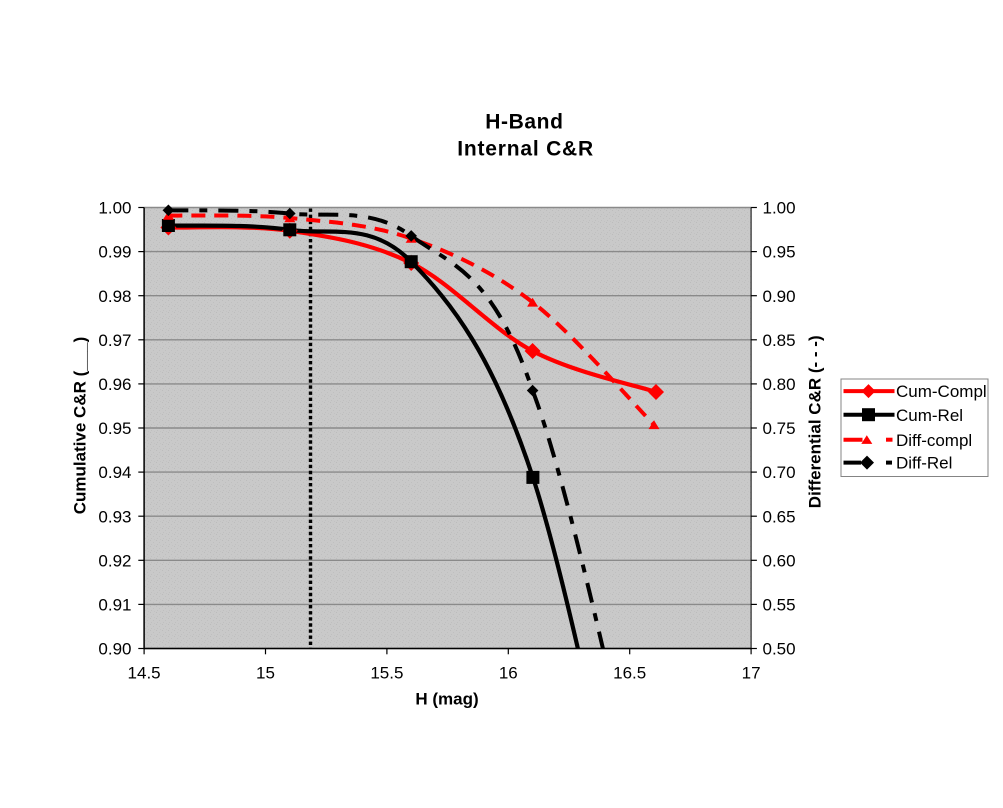 The image size is (1003, 808). What do you see at coordinates (779, 605) in the screenshot?
I see `svg-text: 0.55` at bounding box center [779, 605].